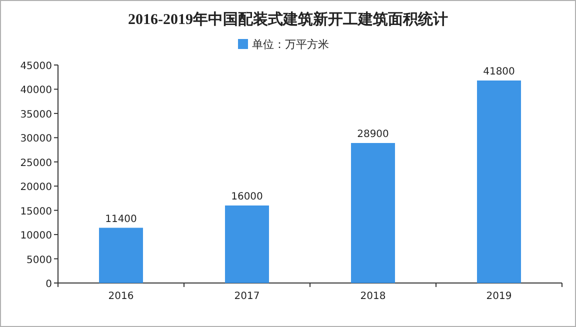 The image size is (576, 327). I want to click on y-tick-label: 40000, so click(36, 90).